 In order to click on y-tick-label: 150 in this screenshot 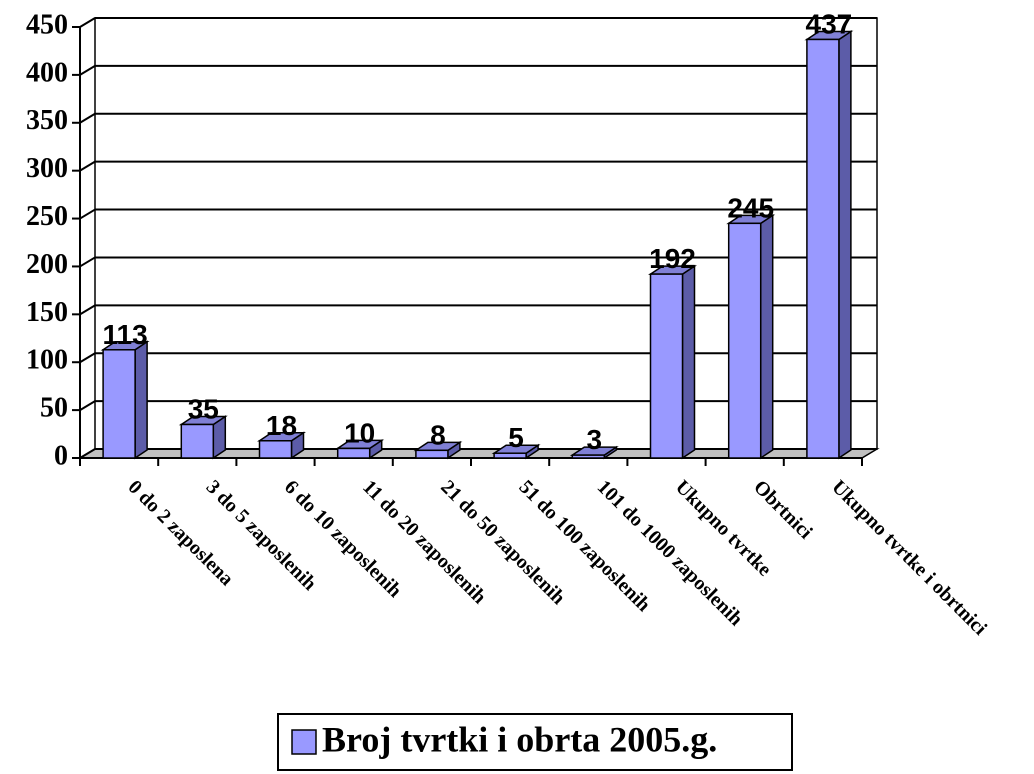, I will do `click(47, 312)`.